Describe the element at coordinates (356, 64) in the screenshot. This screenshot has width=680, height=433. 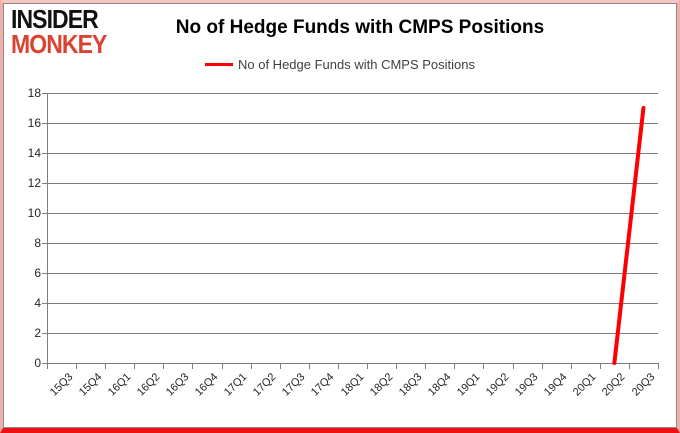
I see `legend-label: No of Hedge Funds with CMPS Positions` at that location.